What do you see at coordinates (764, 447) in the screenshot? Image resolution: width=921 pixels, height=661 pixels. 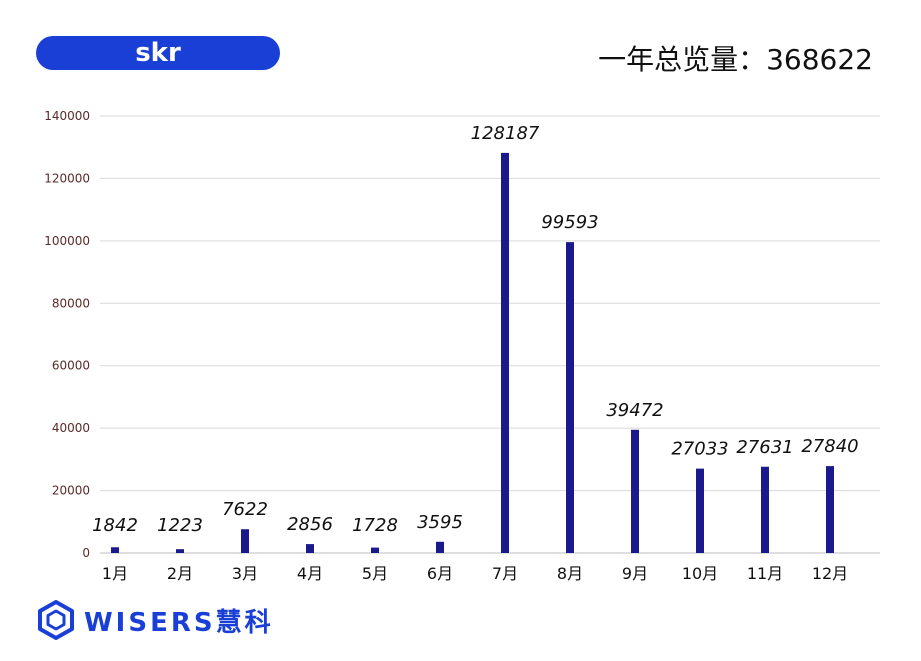 I see `data-label: 27631` at bounding box center [764, 447].